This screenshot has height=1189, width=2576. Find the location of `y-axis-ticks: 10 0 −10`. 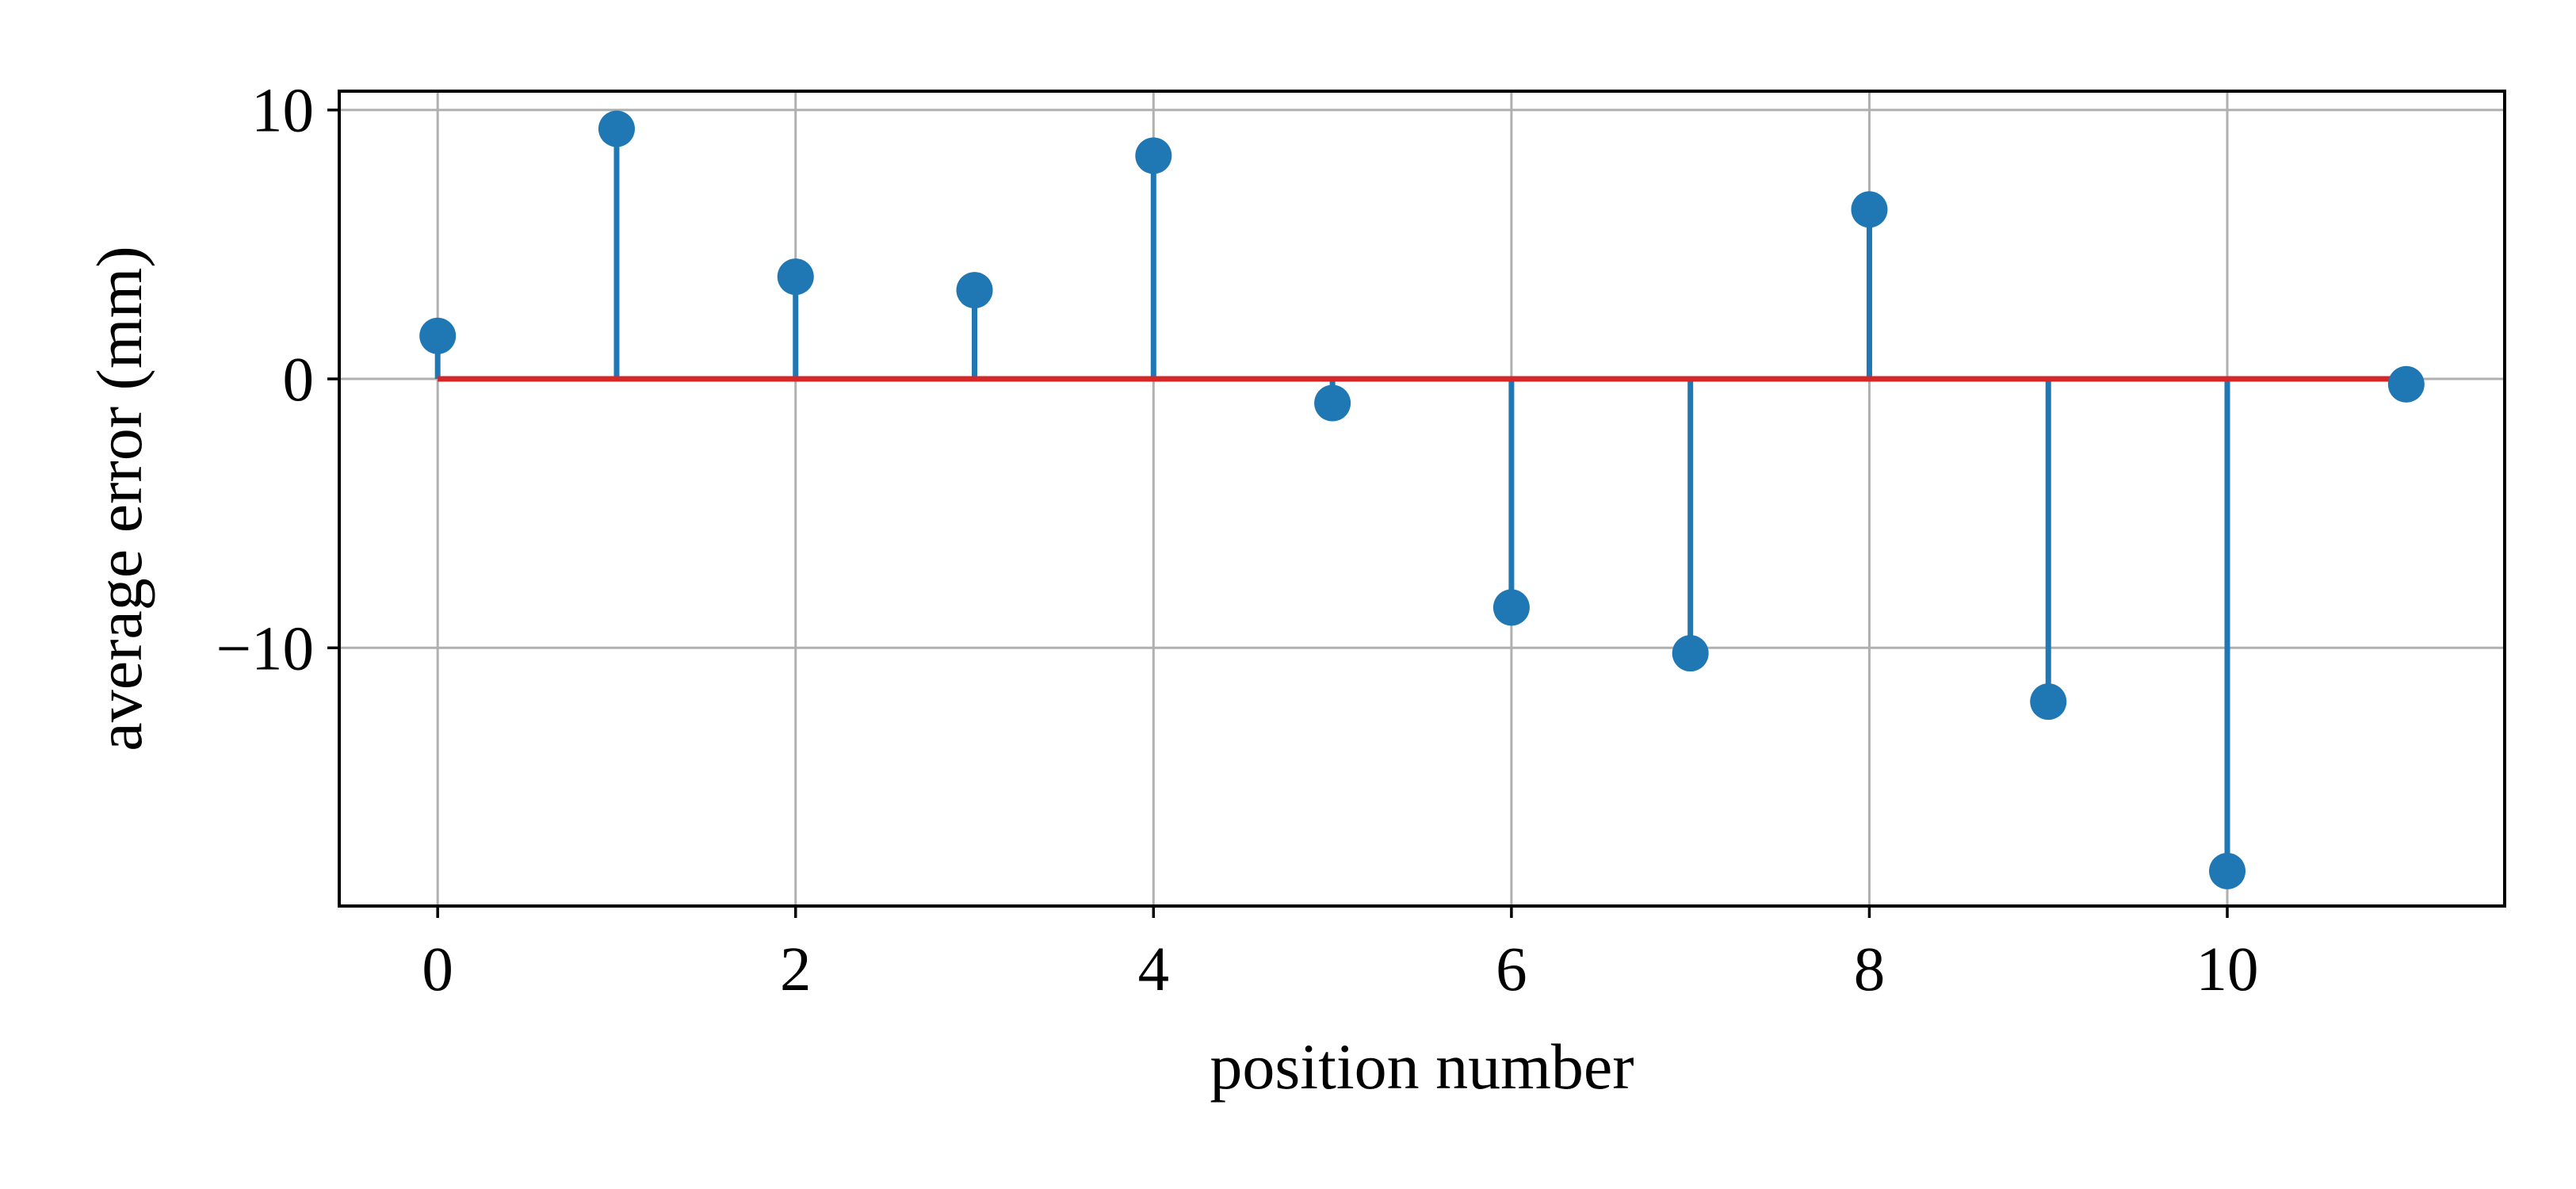

y-axis-ticks: 10 0 −10 is located at coordinates (277, 380).